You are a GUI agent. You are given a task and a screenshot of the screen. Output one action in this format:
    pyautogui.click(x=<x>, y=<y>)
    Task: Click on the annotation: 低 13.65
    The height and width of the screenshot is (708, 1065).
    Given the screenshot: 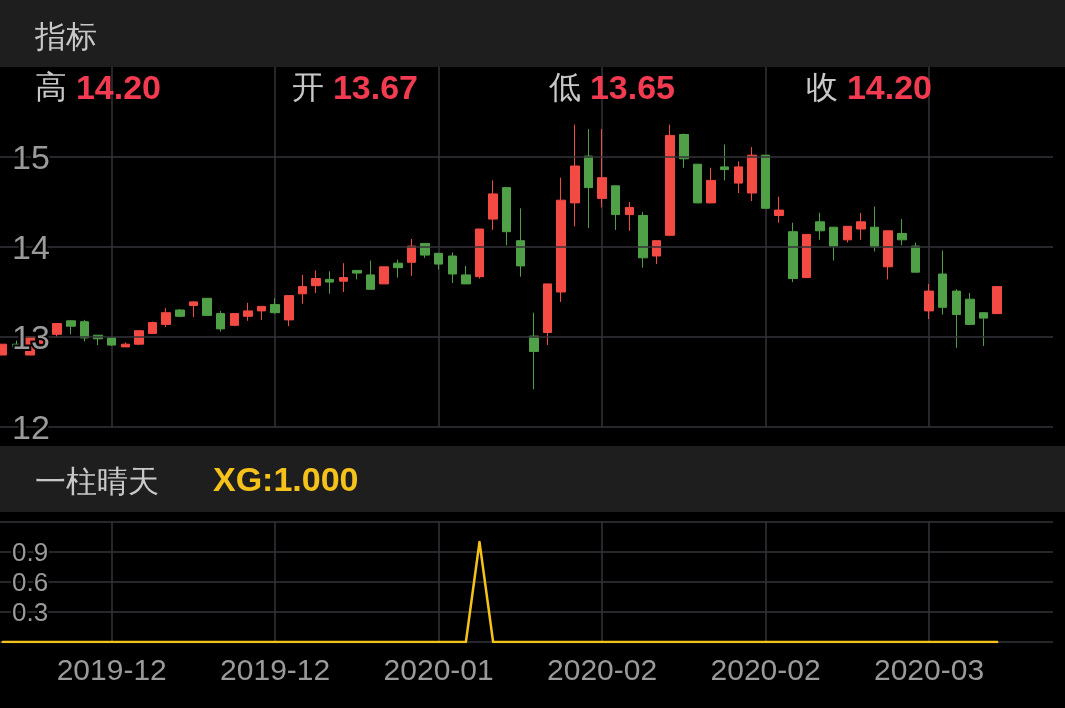 What is the action you would take?
    pyautogui.click(x=612, y=87)
    